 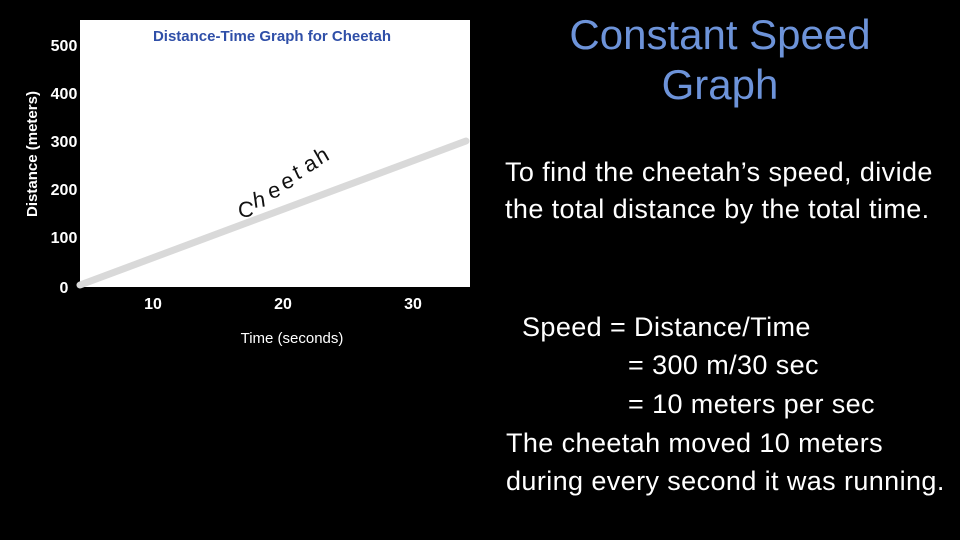 What do you see at coordinates (720, 34) in the screenshot?
I see `slide-heading-line: Constant Speed` at bounding box center [720, 34].